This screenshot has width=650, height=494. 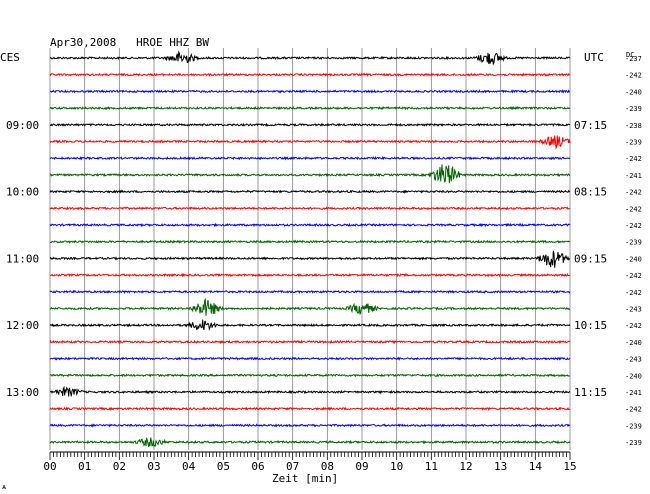 I want to click on right-timezone-label: UTC, so click(x=594, y=57).